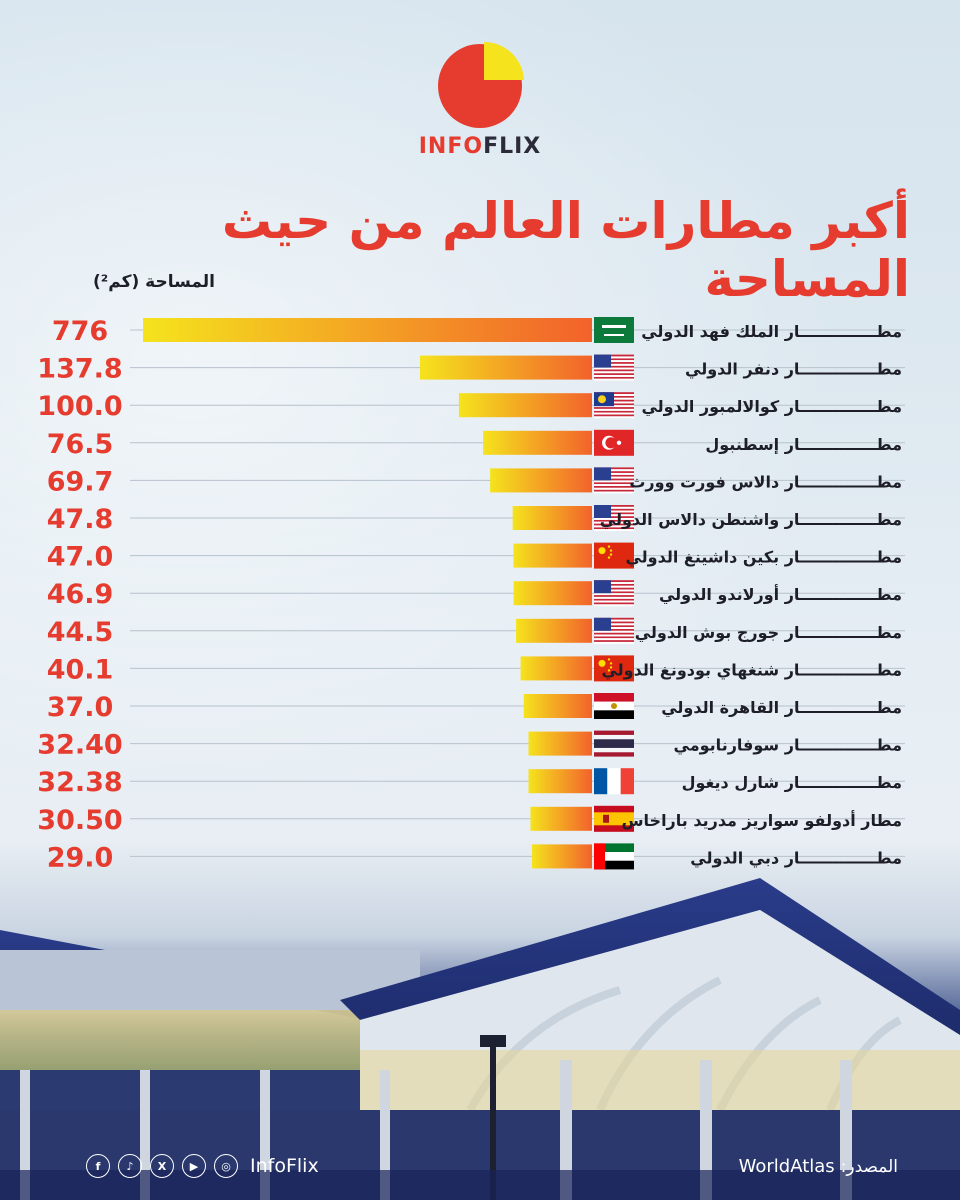  I want to click on instagram-icon: ◎, so click(226, 1166).